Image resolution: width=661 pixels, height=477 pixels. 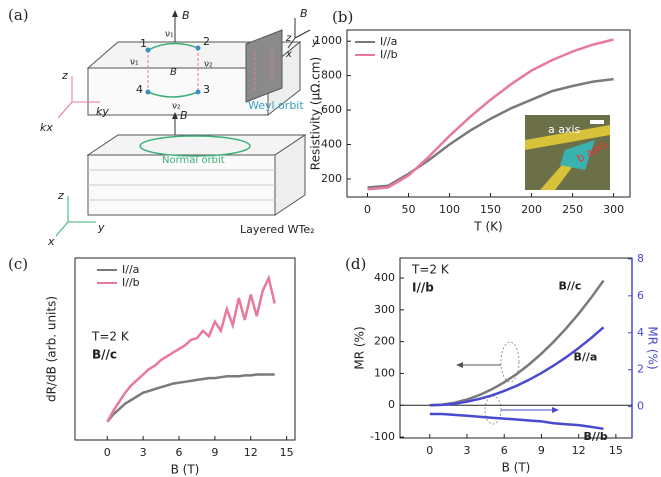 What do you see at coordinates (130, 269) in the screenshot?
I see `legend-label: I//a` at bounding box center [130, 269].